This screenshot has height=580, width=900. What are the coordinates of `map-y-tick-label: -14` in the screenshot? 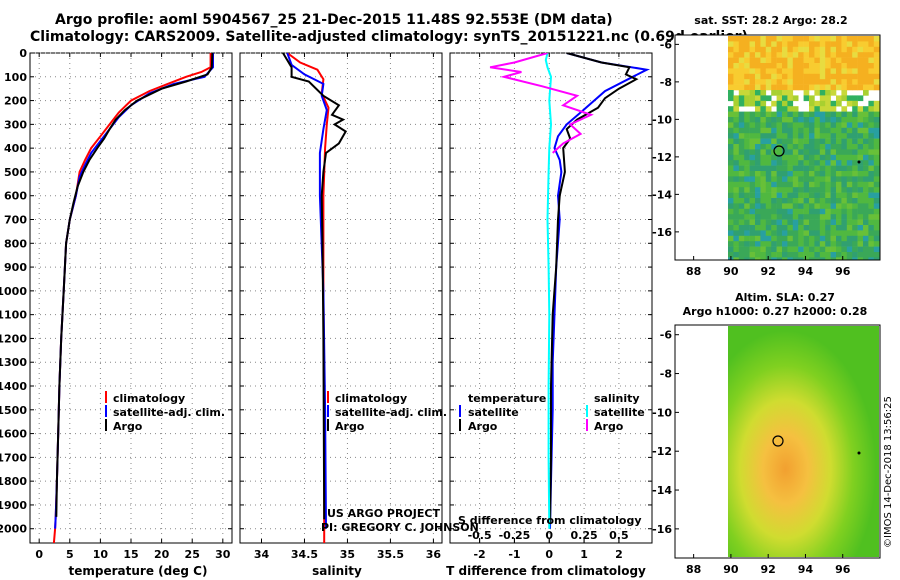 It's located at (662, 194).